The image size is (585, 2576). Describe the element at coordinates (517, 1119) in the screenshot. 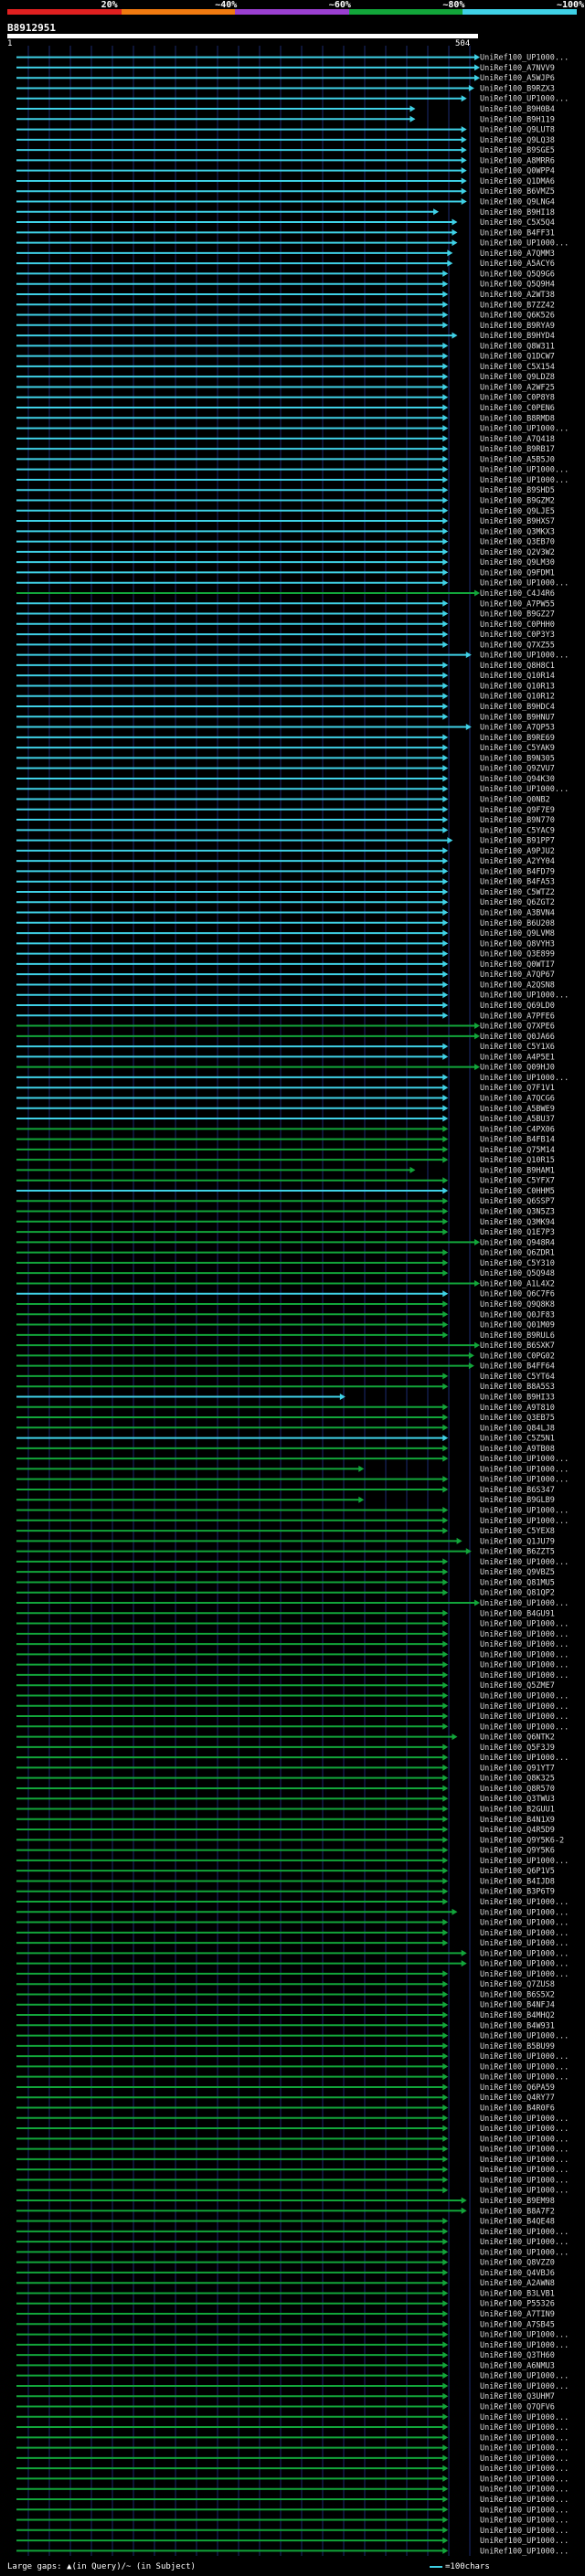

I see `hit-label: UniRef100_A5BU37` at that location.